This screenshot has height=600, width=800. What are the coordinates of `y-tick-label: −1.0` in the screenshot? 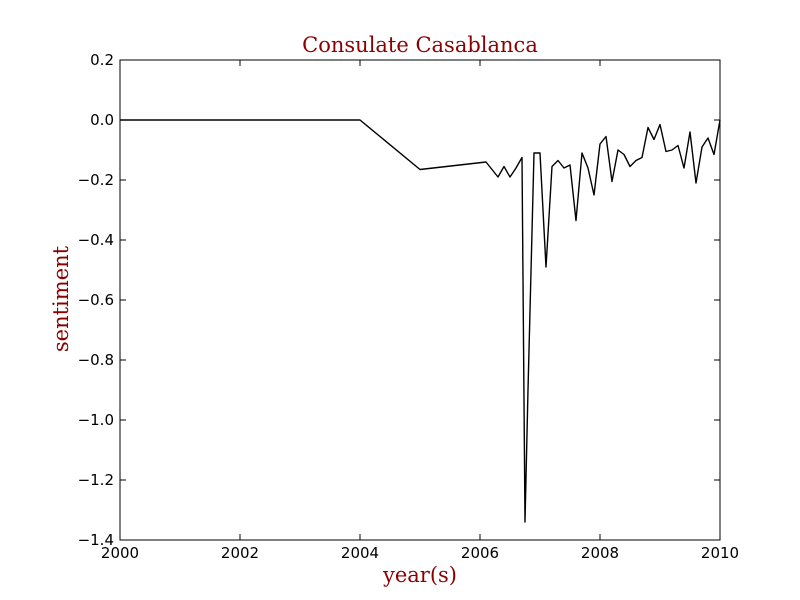 It's located at (96, 420).